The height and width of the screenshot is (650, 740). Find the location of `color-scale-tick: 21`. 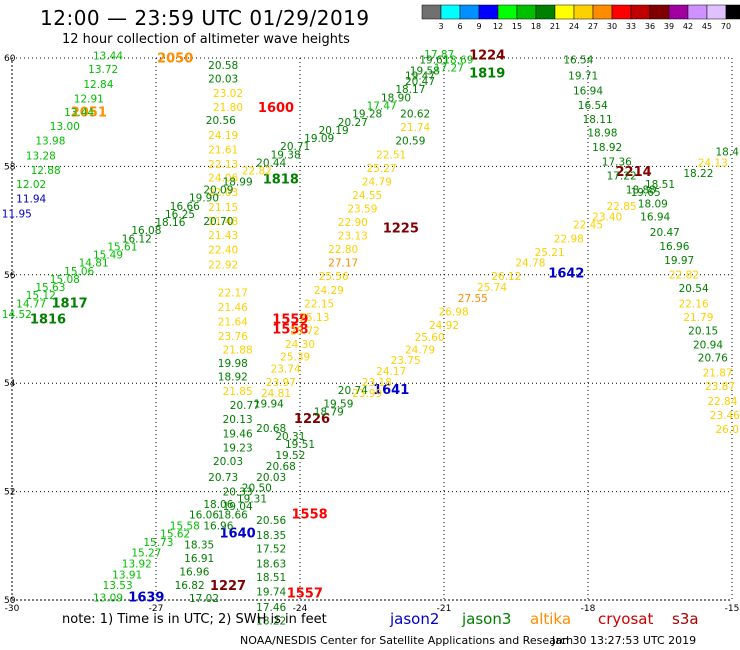

color-scale-tick: 21 is located at coordinates (555, 26).